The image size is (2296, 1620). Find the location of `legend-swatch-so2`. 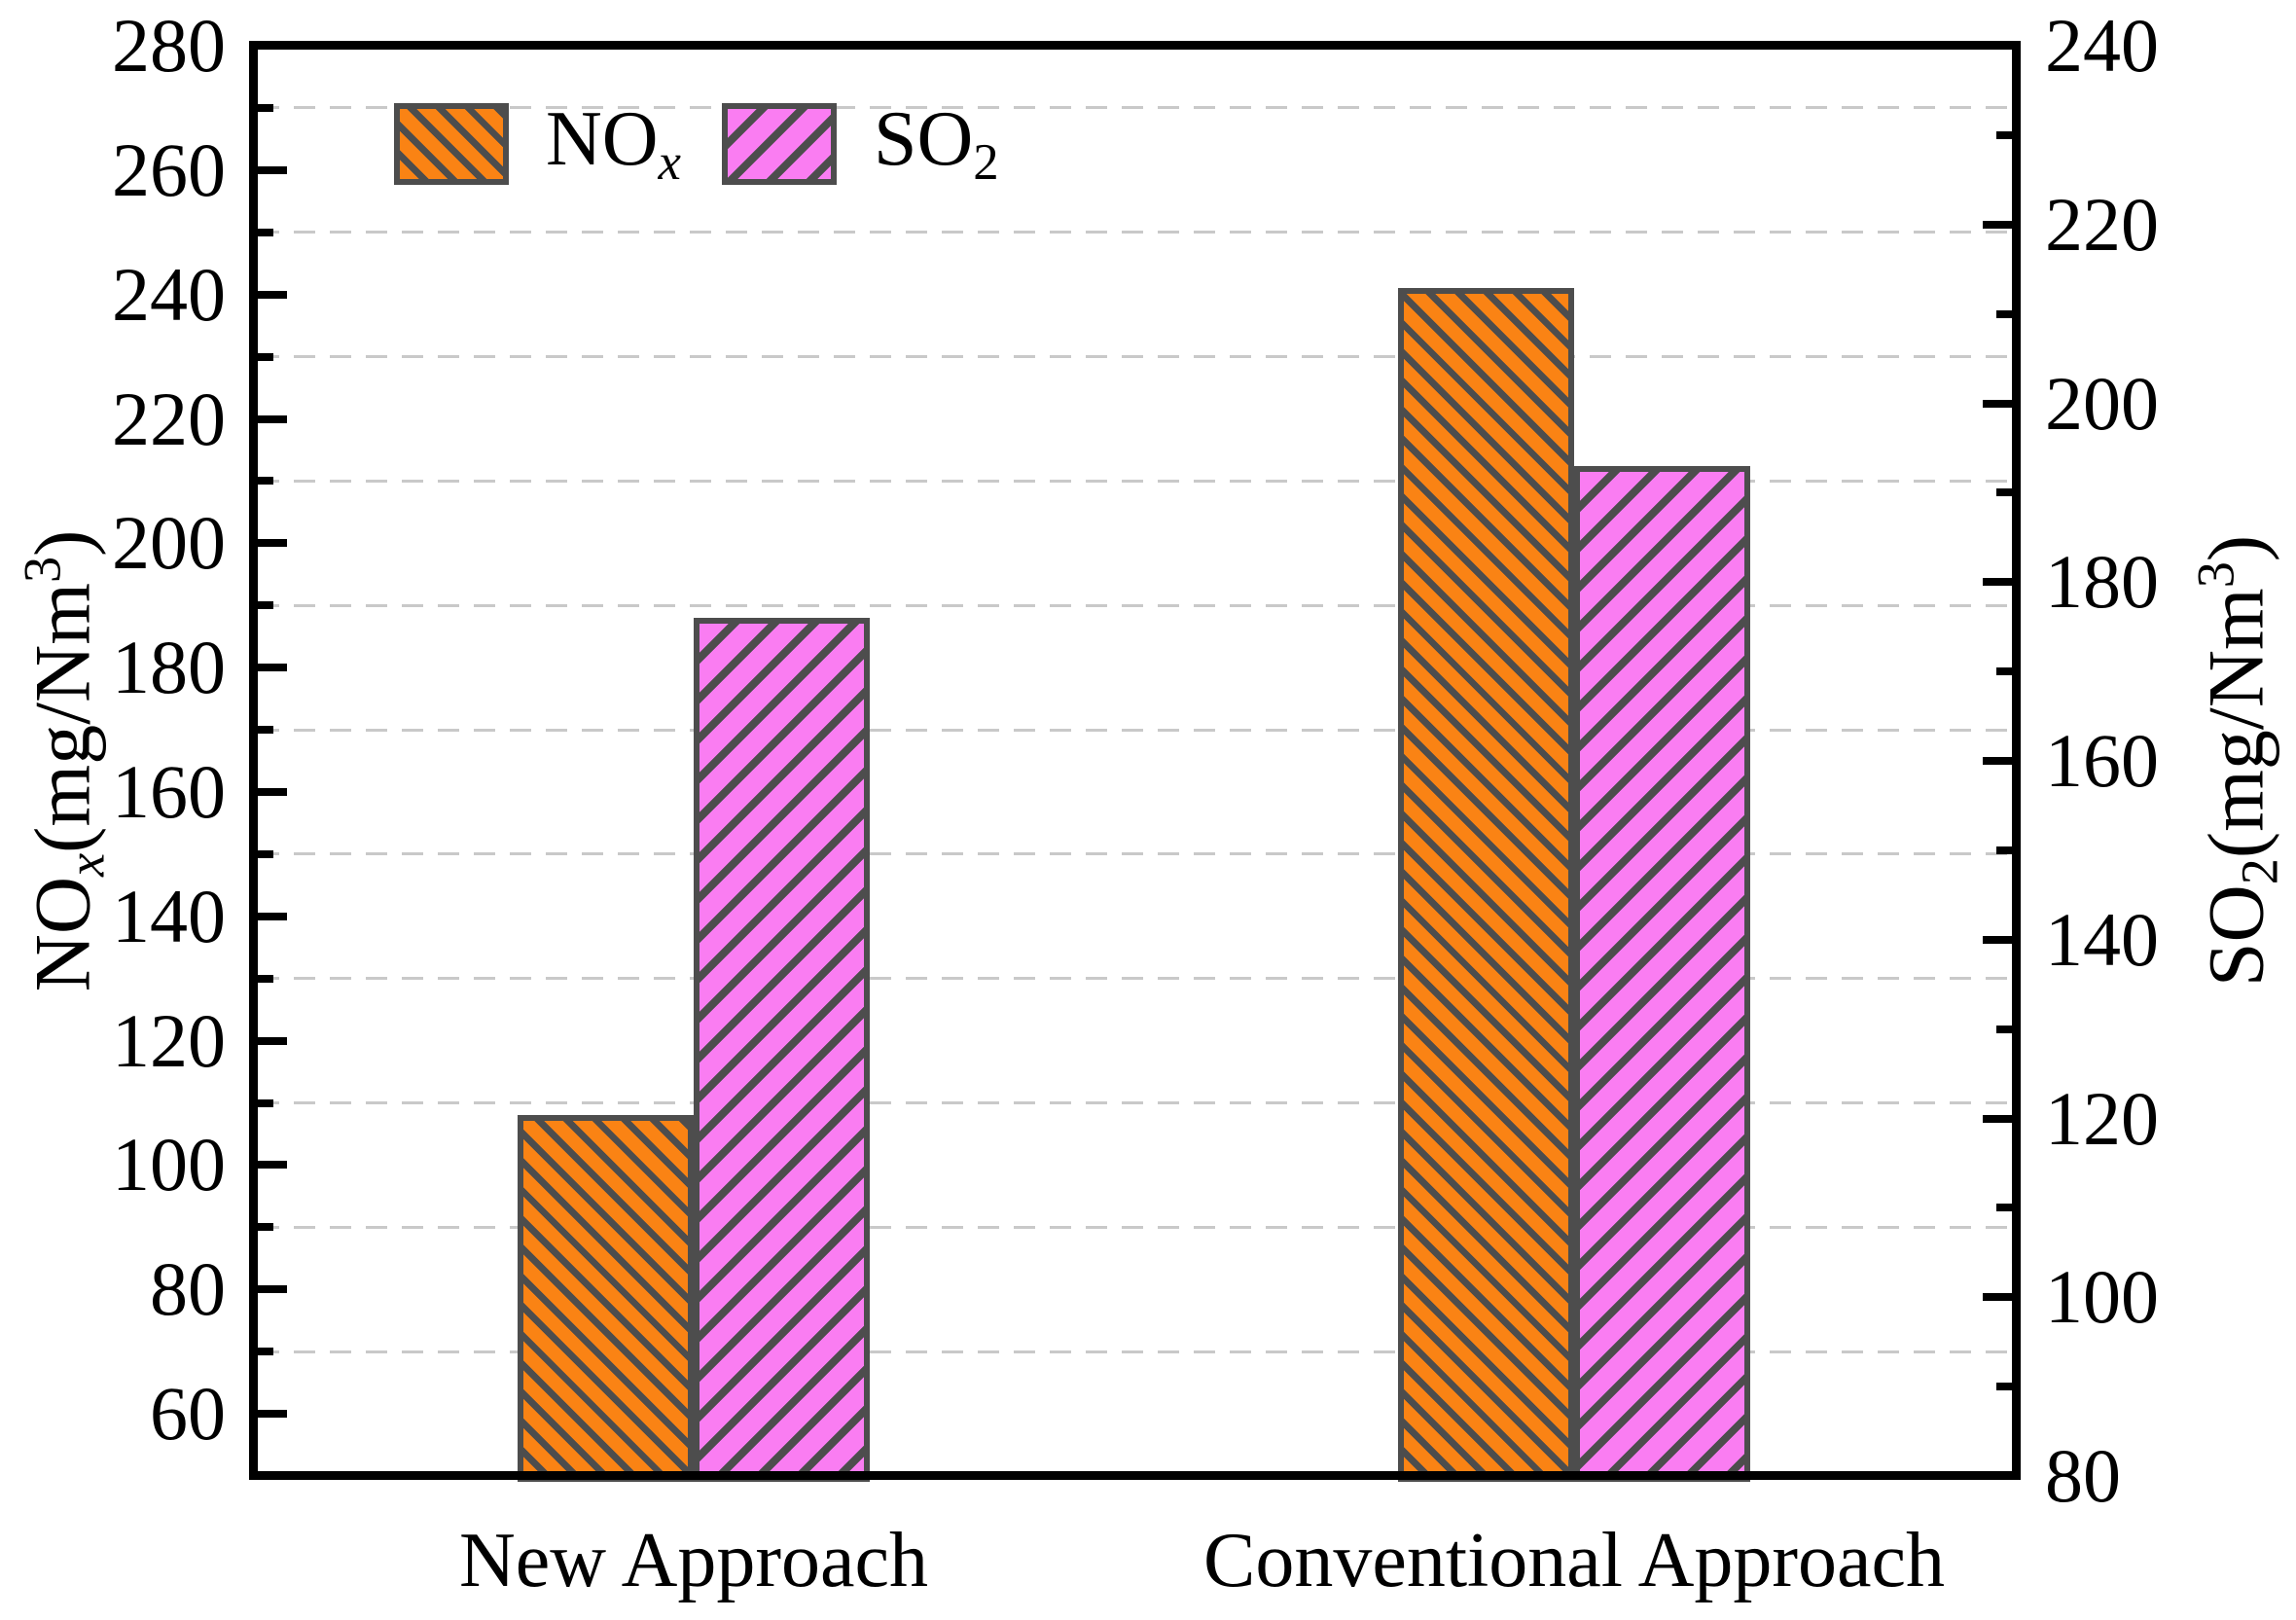

legend-swatch-so2 is located at coordinates (779, 144).